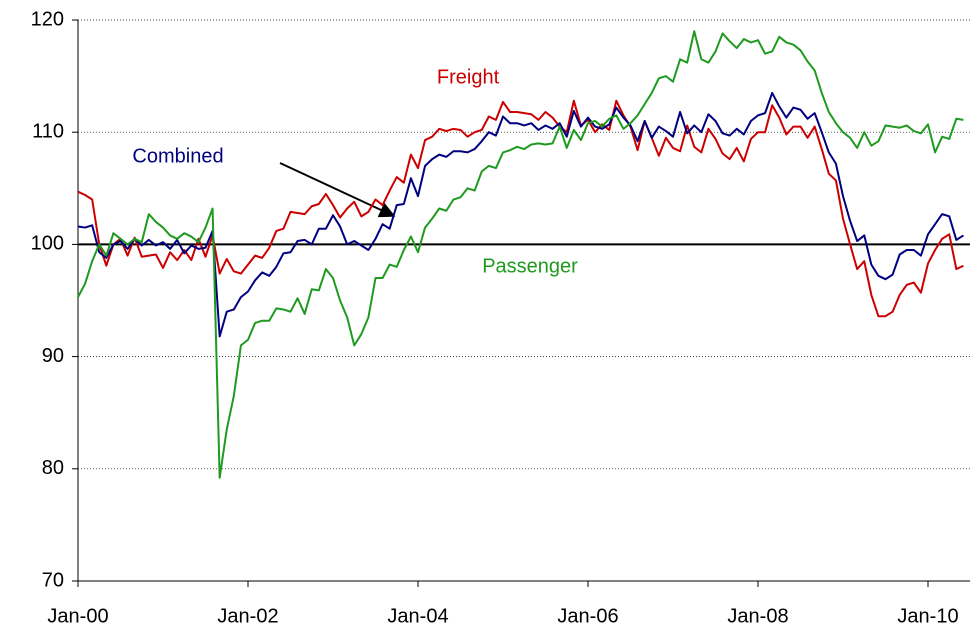 Image resolution: width=979 pixels, height=636 pixels. I want to click on x-tick-label: Jan-00, so click(77, 616).